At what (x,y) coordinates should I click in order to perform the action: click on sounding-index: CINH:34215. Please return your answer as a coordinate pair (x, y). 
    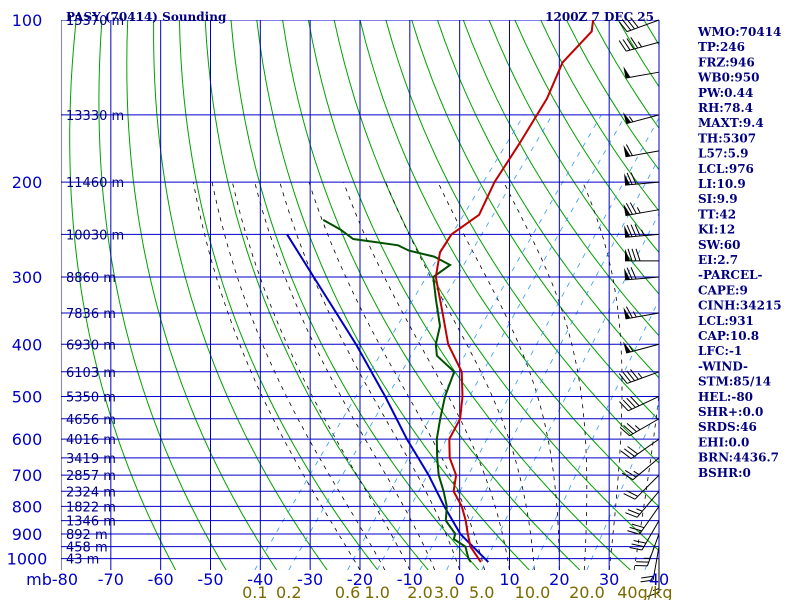
    Looking at the image, I should click on (740, 306).